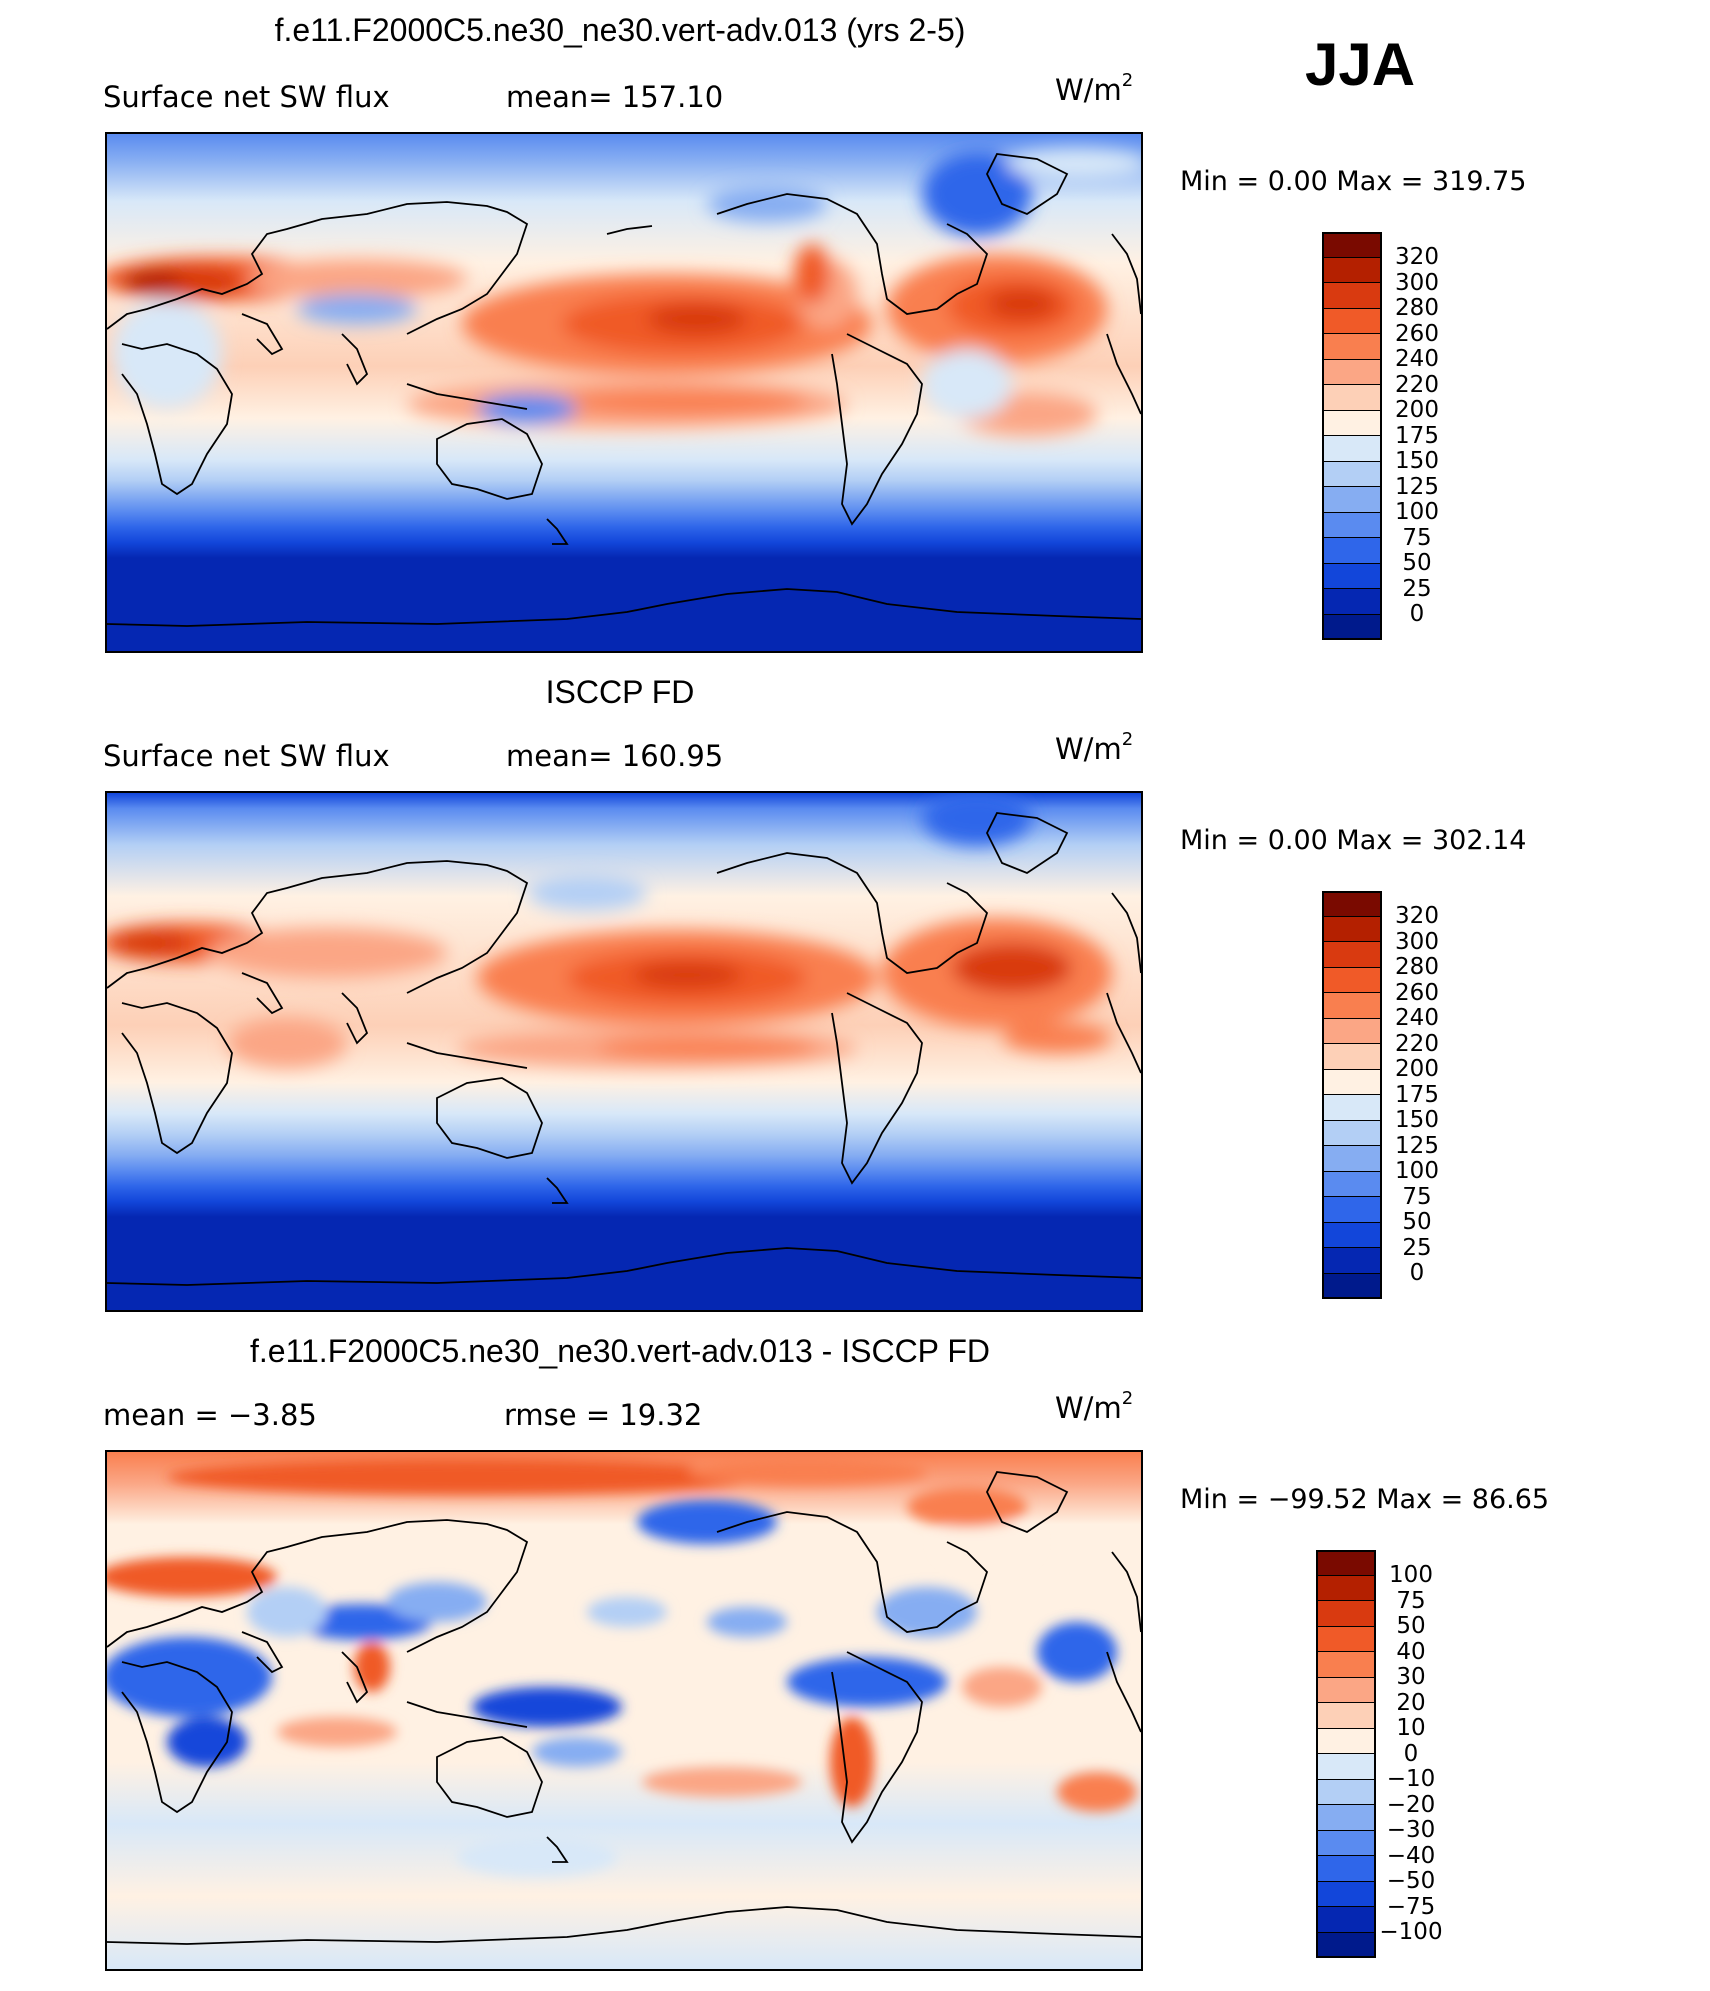 The image size is (1710, 1991). I want to click on colorbar-tick-label: −40, so click(1411, 1855).